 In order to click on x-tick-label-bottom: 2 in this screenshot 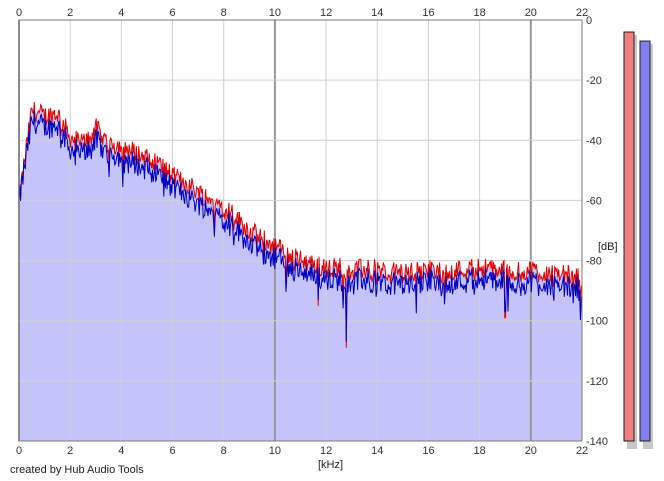, I will do `click(70, 451)`.